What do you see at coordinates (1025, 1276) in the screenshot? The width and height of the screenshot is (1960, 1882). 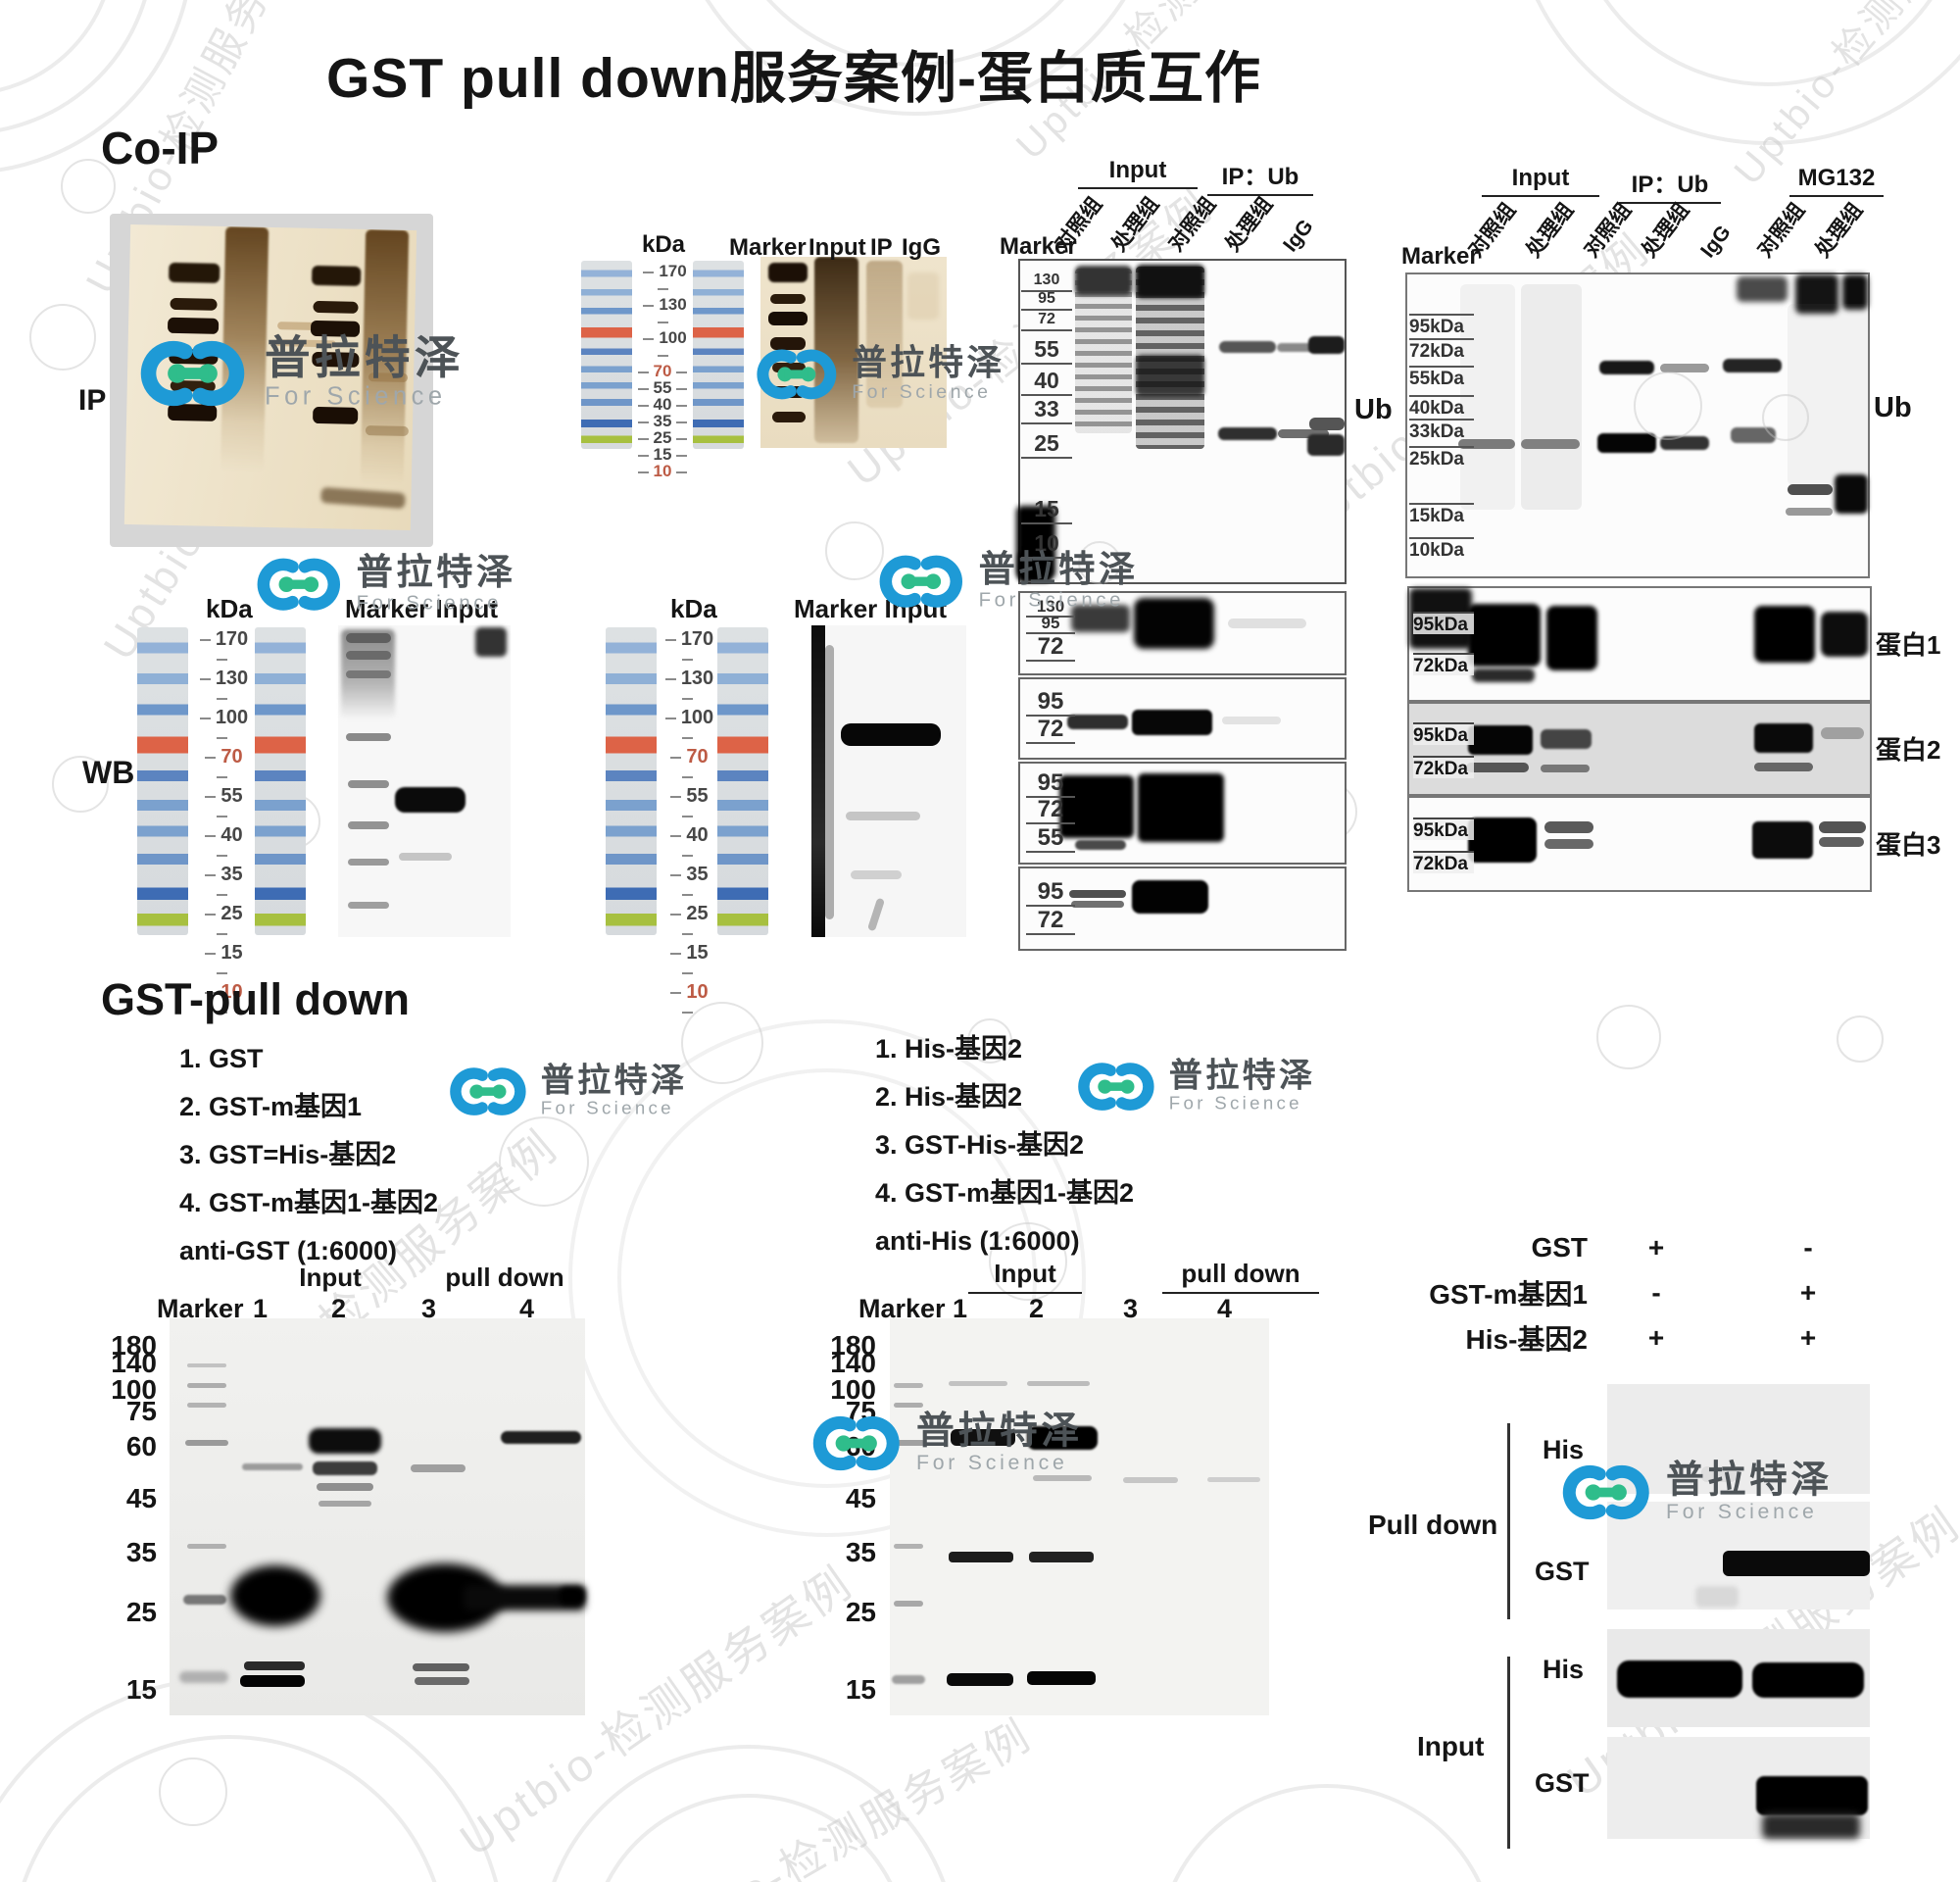 I see `gst-mid-group-input: Input` at bounding box center [1025, 1276].